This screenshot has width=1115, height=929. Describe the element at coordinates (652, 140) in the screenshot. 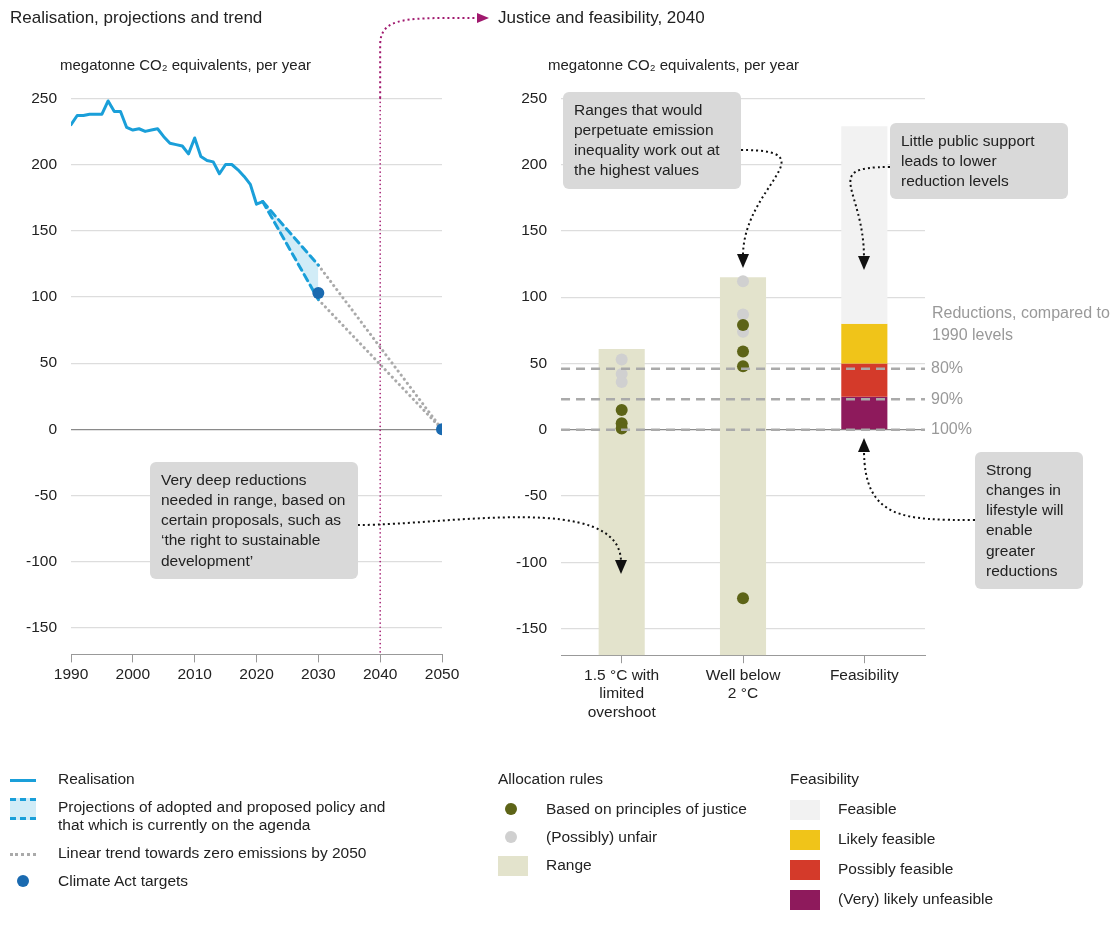

I see `annotation: Ranges that would perpetuate emission inequality work out at the highest values` at that location.